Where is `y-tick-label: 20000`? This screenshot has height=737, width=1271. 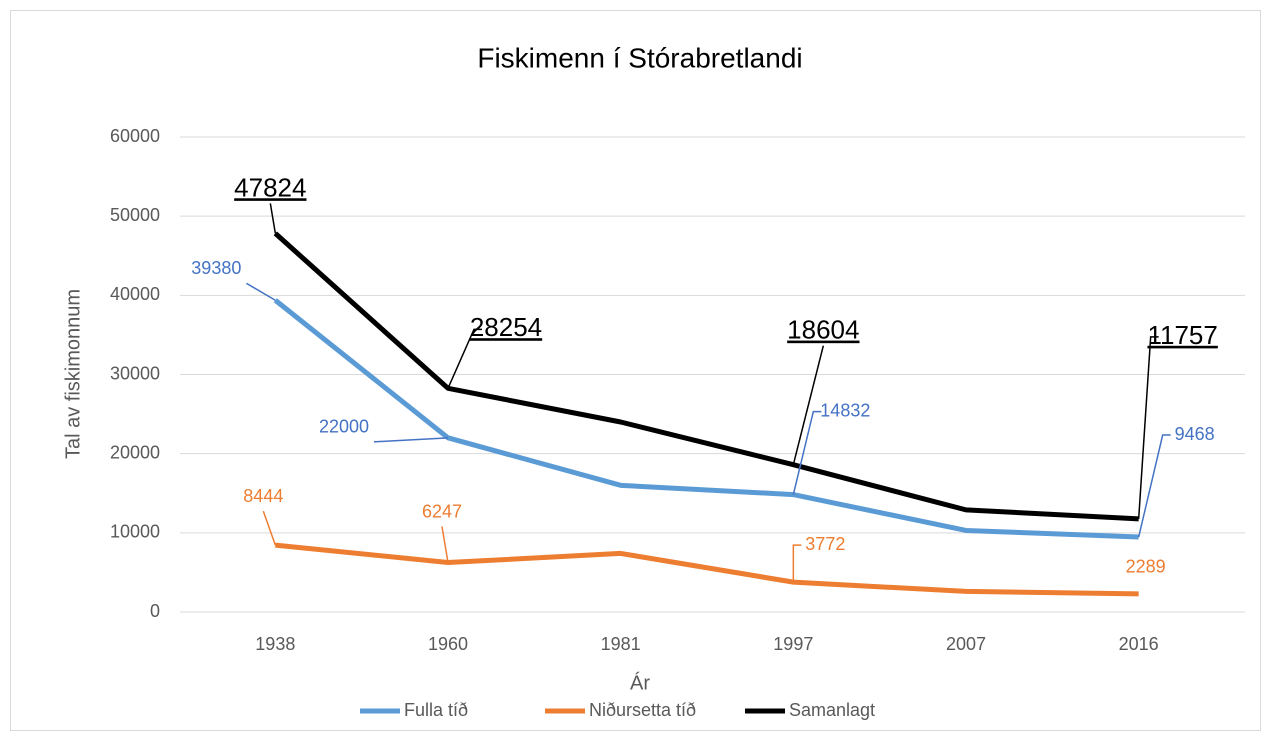
y-tick-label: 20000 is located at coordinates (135, 452).